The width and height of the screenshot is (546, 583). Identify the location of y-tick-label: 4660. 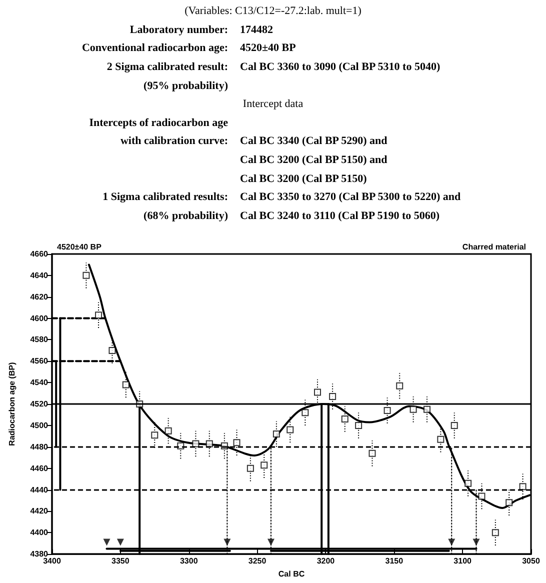
(39, 254).